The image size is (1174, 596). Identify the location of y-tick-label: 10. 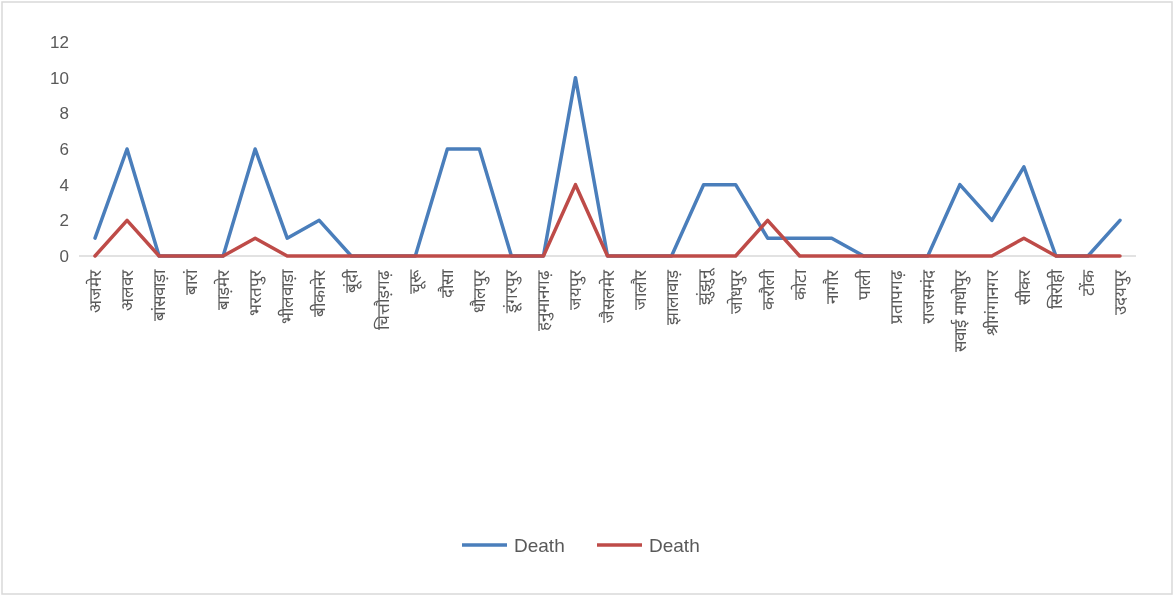
(59, 78).